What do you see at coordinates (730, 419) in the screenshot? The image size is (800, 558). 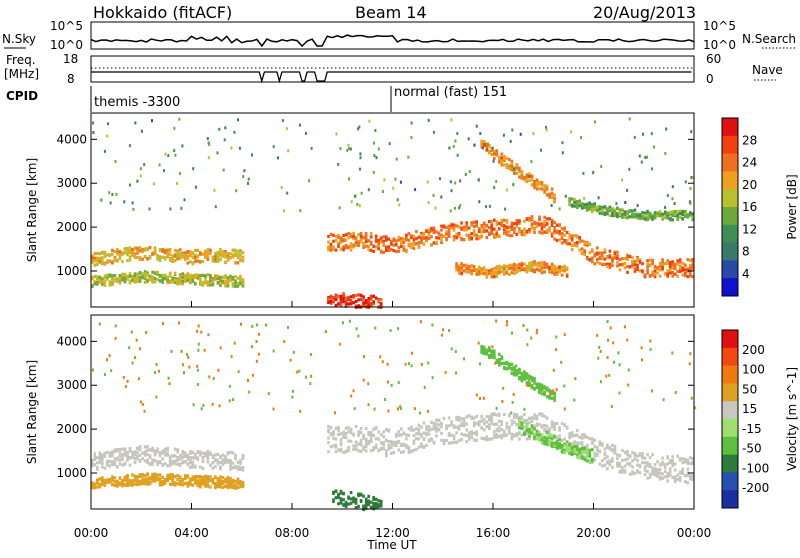 I see `velocity-colorbar-frame` at bounding box center [730, 419].